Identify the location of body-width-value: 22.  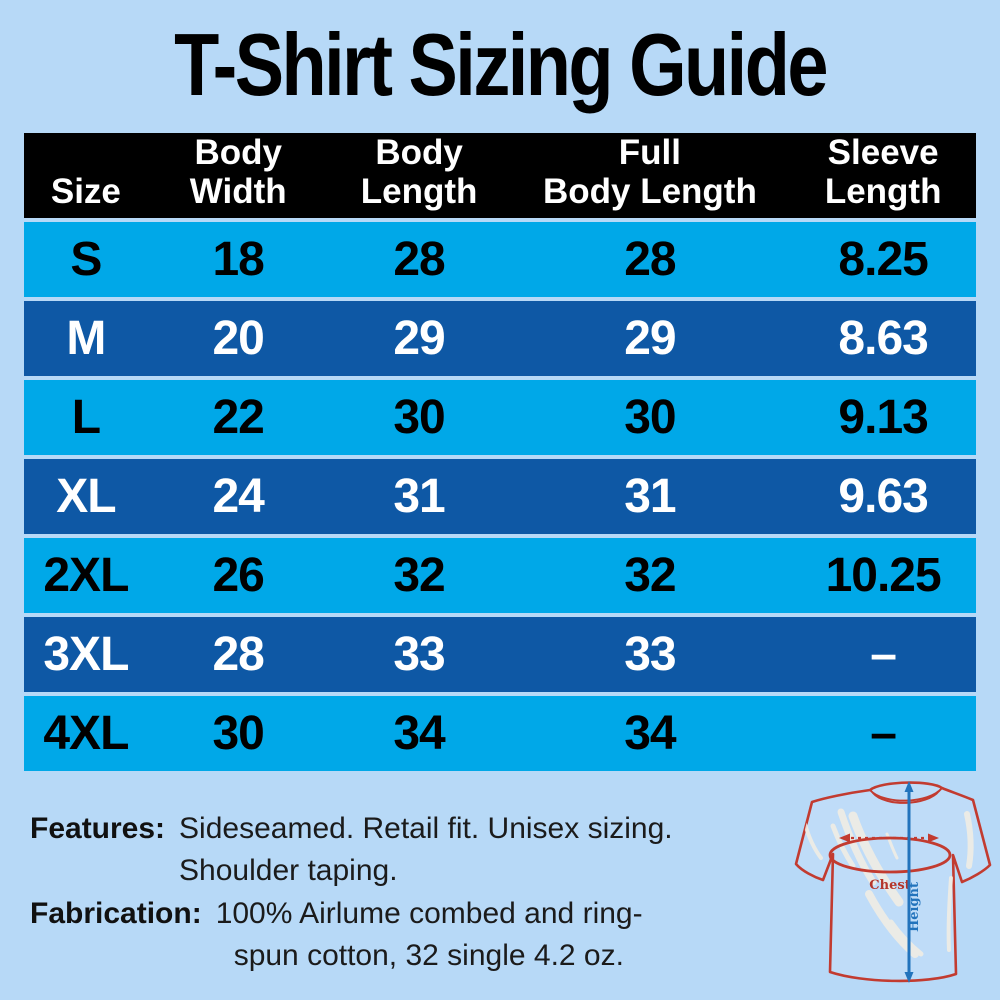
(238, 417).